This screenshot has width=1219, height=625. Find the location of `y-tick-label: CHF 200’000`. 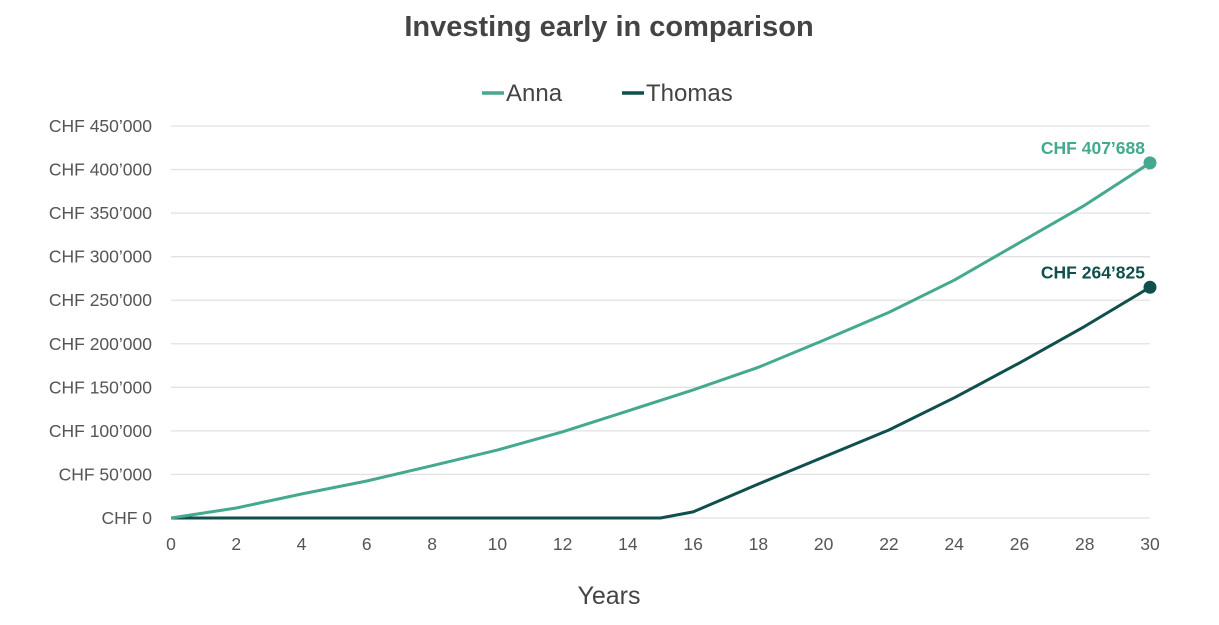

y-tick-label: CHF 200’000 is located at coordinates (100, 344).